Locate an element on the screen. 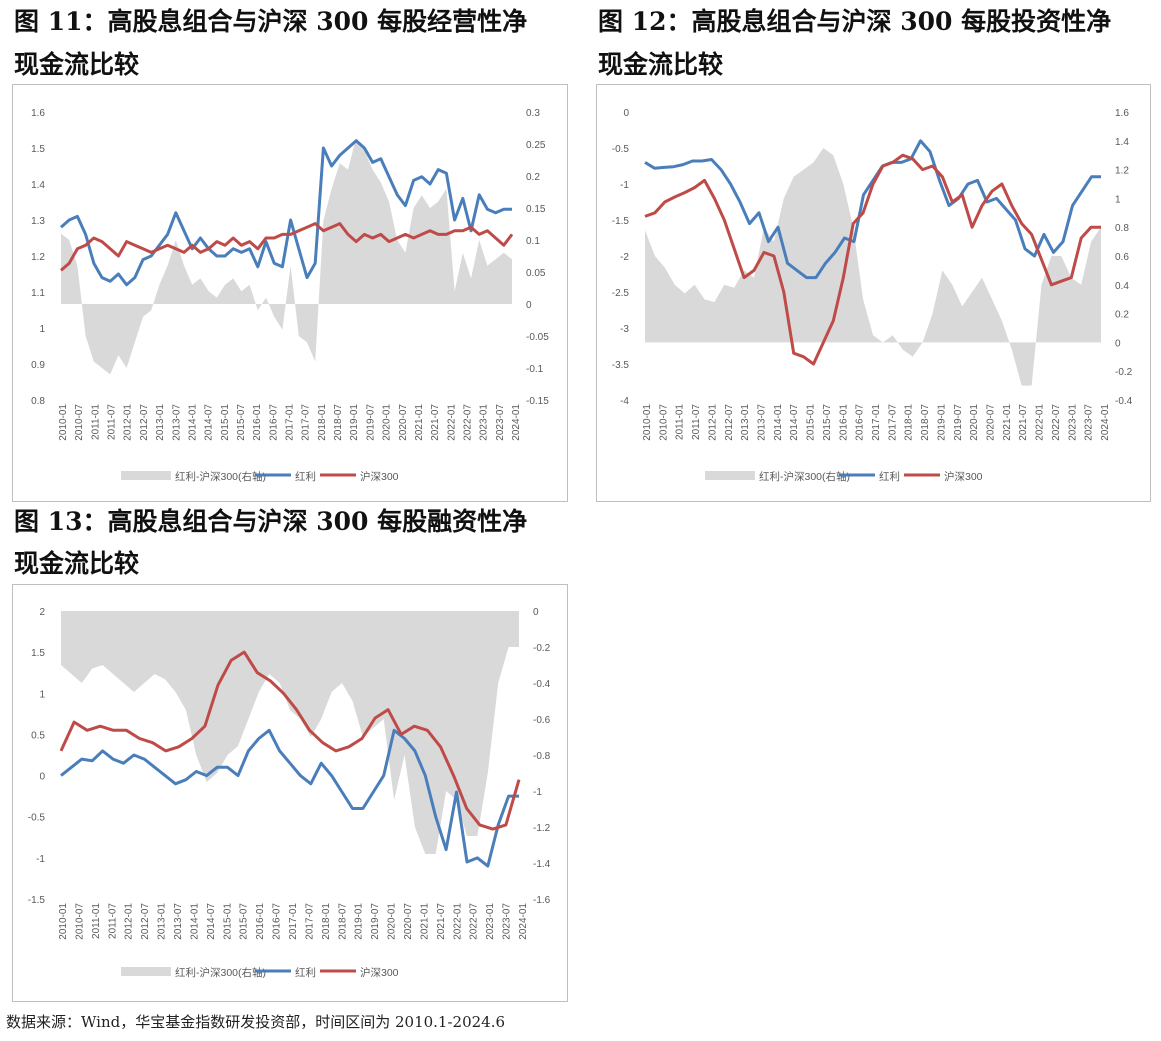 This screenshot has height=1041, width=1161. fig11-left-tick-label: 1.6 is located at coordinates (38, 113).